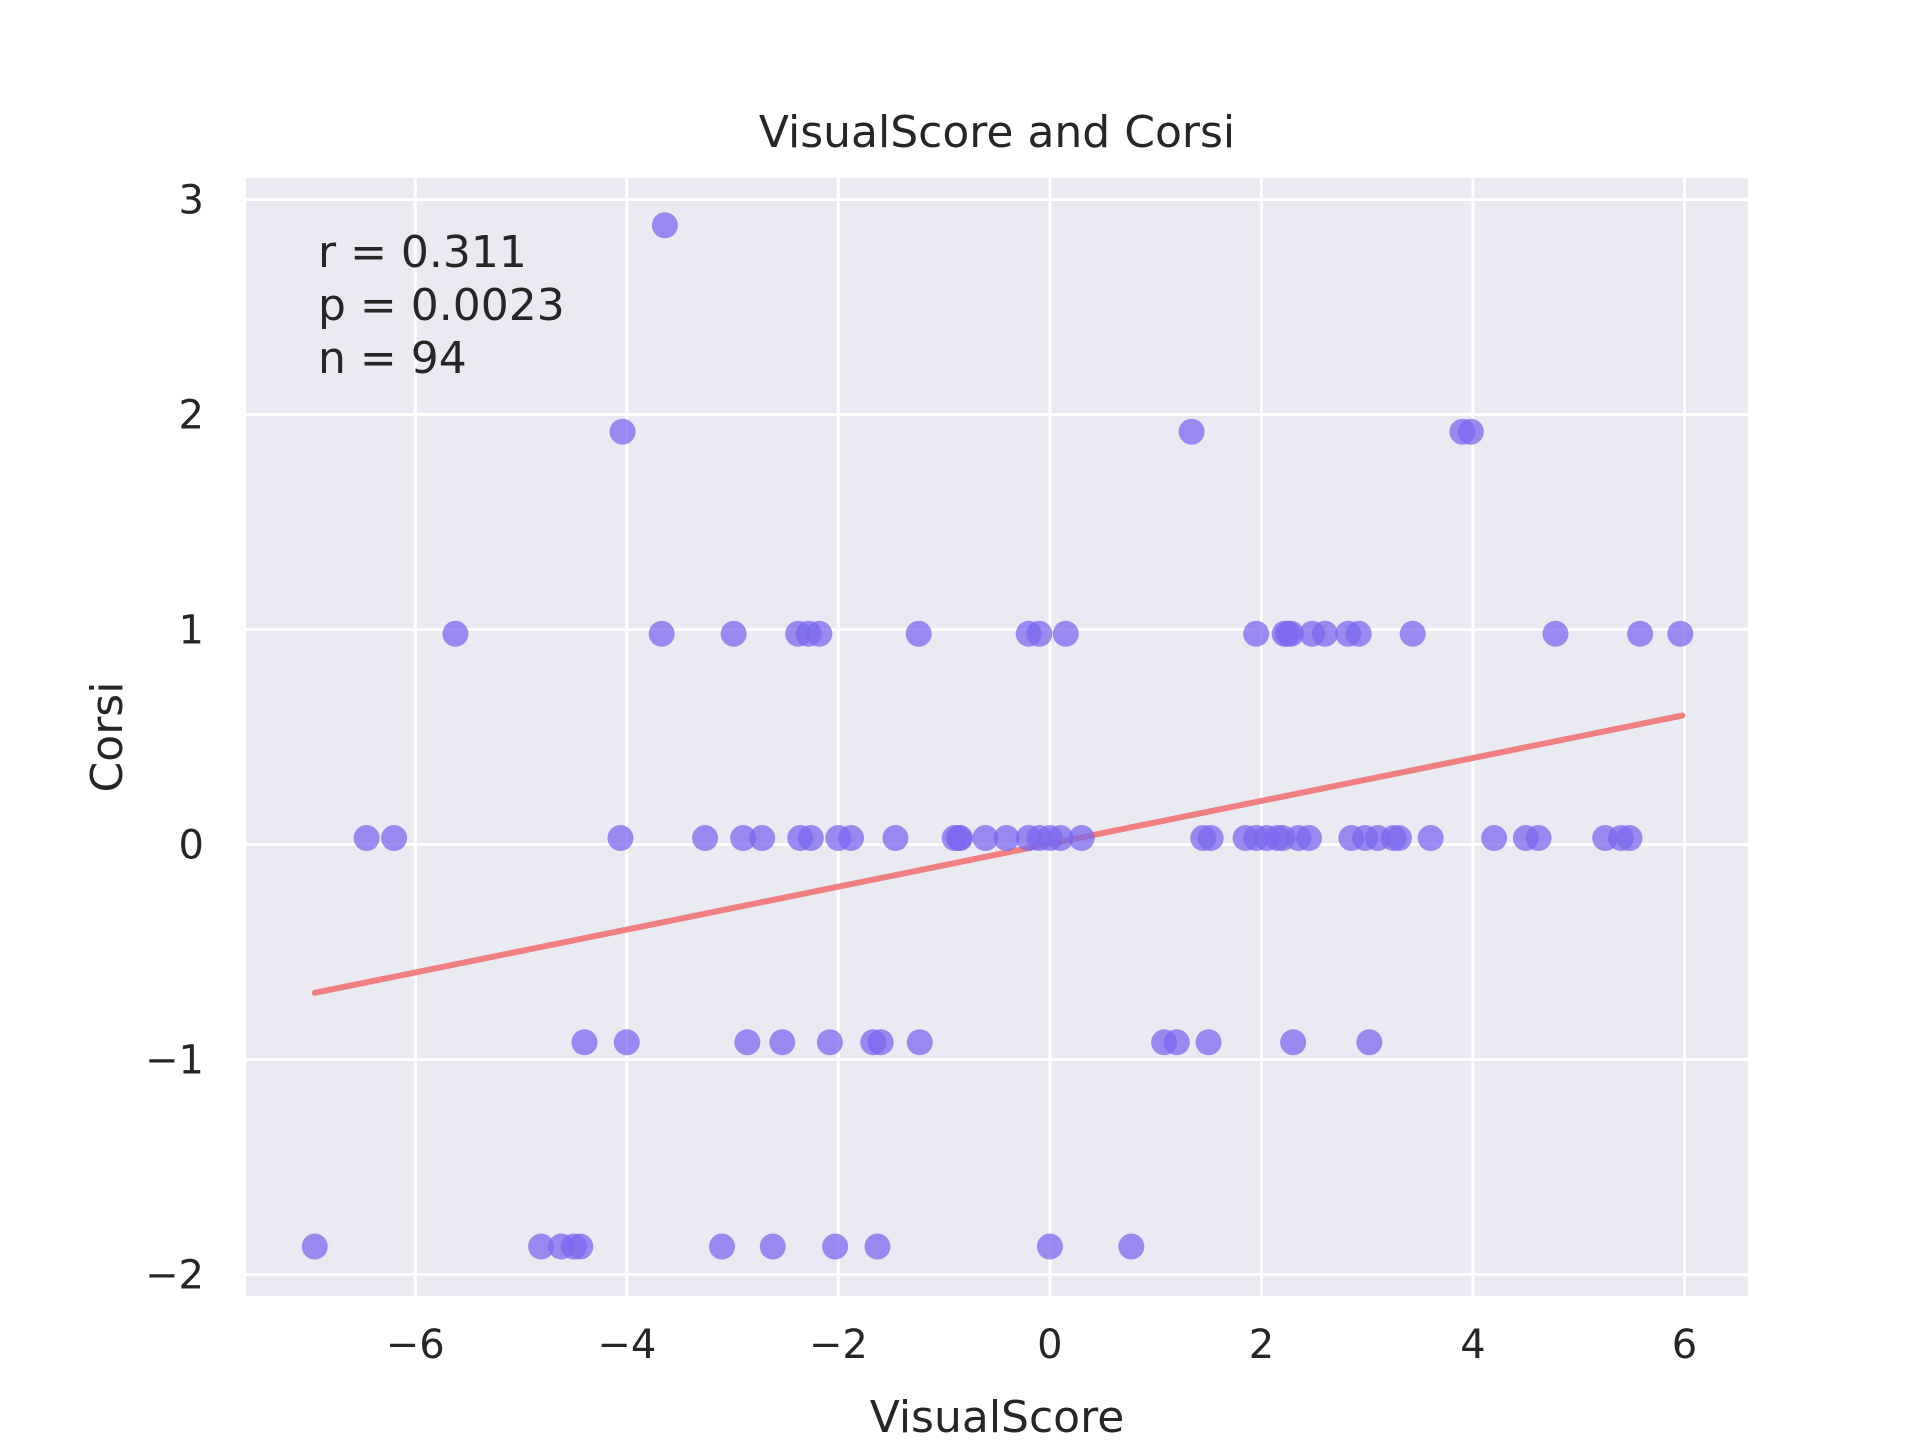 Image resolution: width=1920 pixels, height=1440 pixels. What do you see at coordinates (415, 1345) in the screenshot?
I see `x-tick-label: −6` at bounding box center [415, 1345].